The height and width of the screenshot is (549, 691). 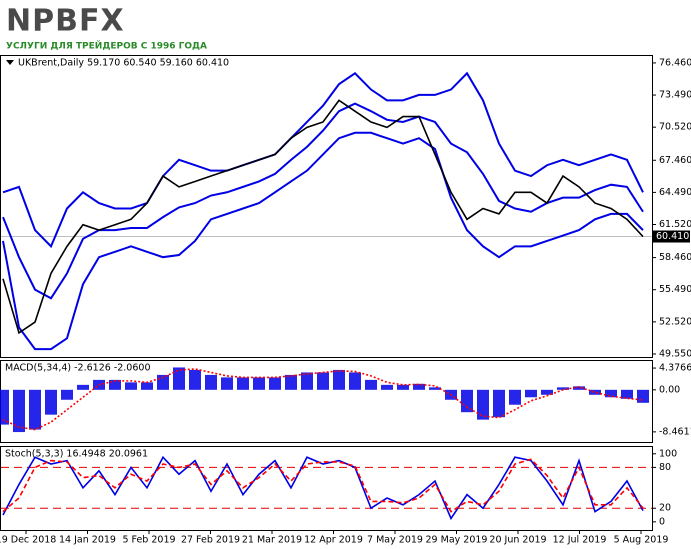 I want to click on x-tick-label: 14 Jan 2019, so click(x=87, y=540).